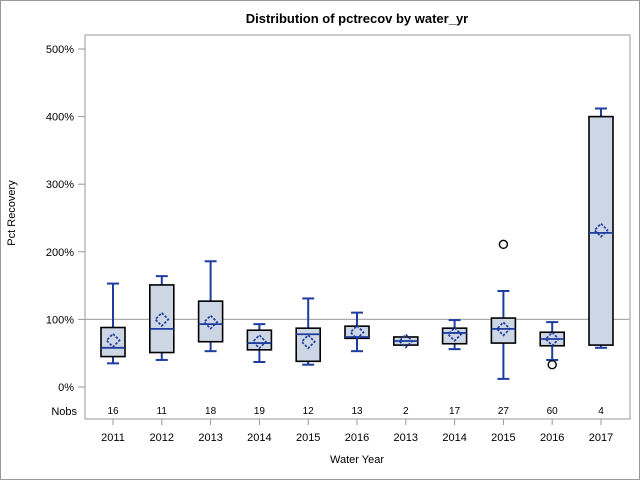  I want to click on nobs-value: 18, so click(211, 411).